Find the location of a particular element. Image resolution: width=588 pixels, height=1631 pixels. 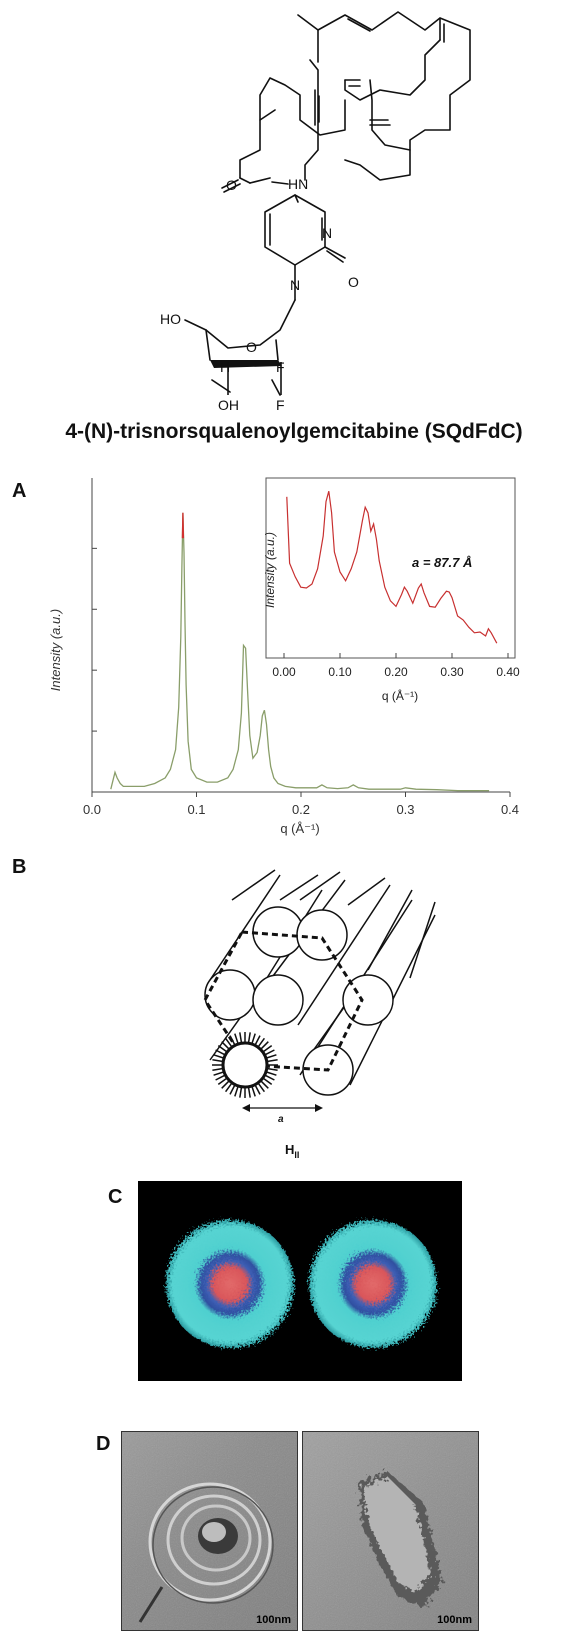

micelle-circle is located at coordinates (245, 1065).